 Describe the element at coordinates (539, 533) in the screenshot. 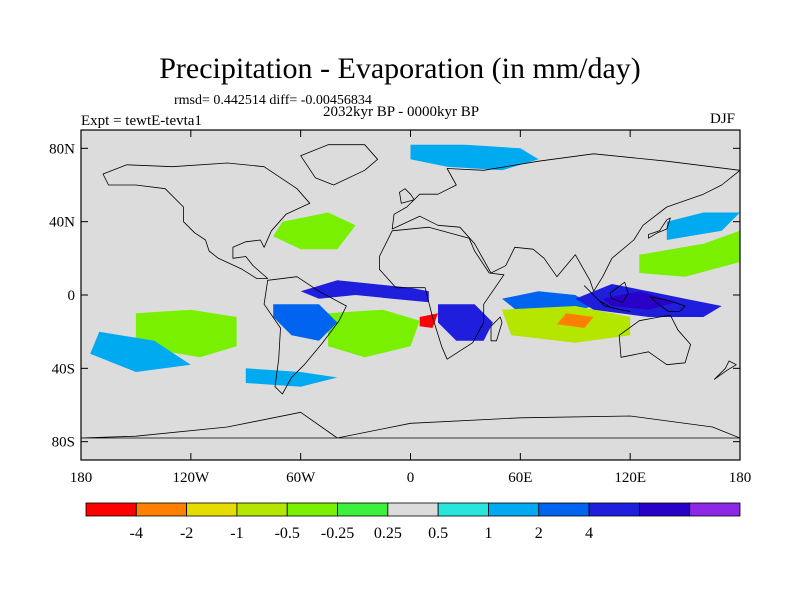

I see `colorbar-label: 2` at that location.